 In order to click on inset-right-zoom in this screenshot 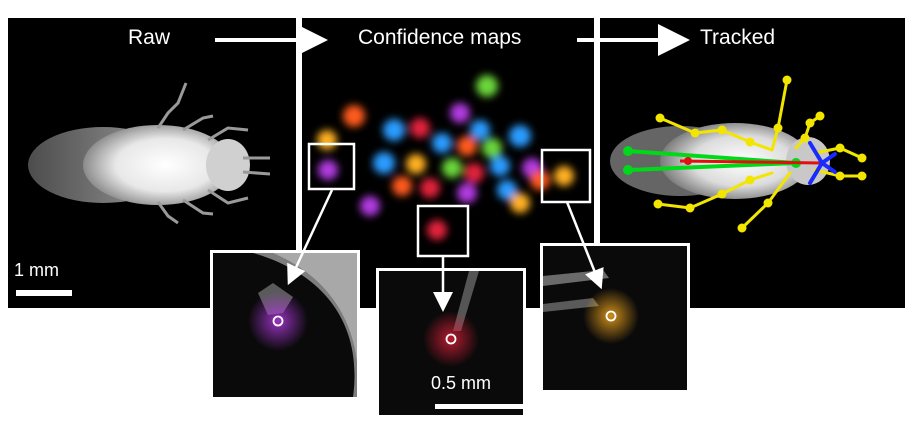, I will do `click(615, 318)`.